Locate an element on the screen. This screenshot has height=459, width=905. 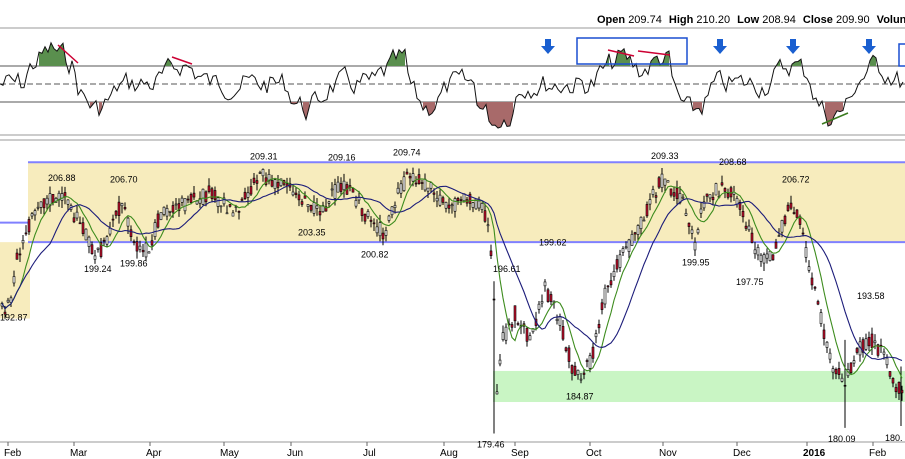
x-tick-label: Feb is located at coordinates (13, 453).